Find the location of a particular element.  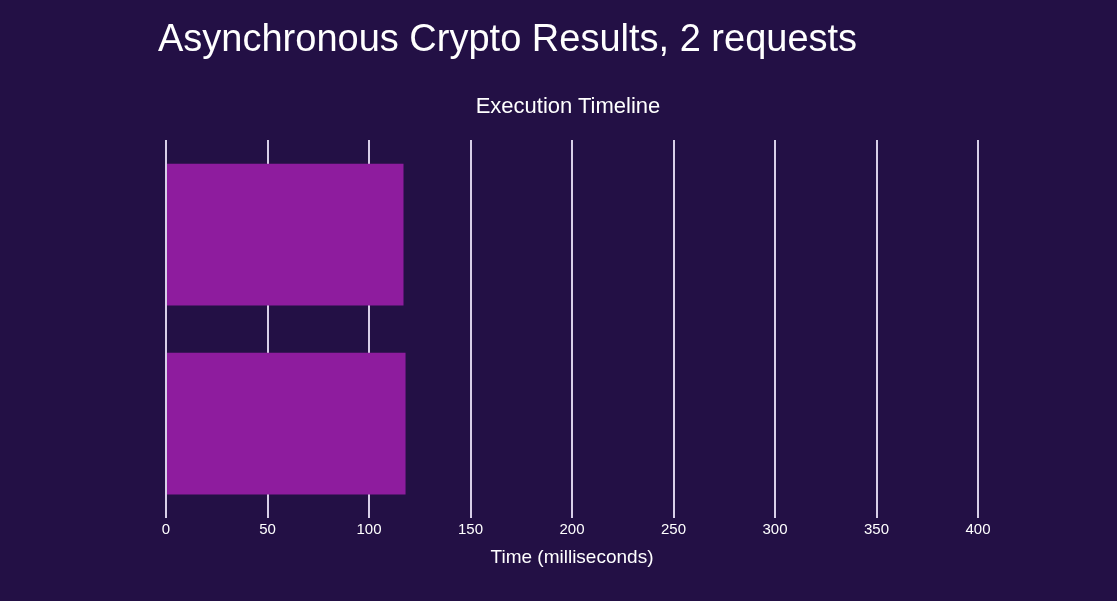

x-axis-title: Time (milliseconds) is located at coordinates (572, 556).